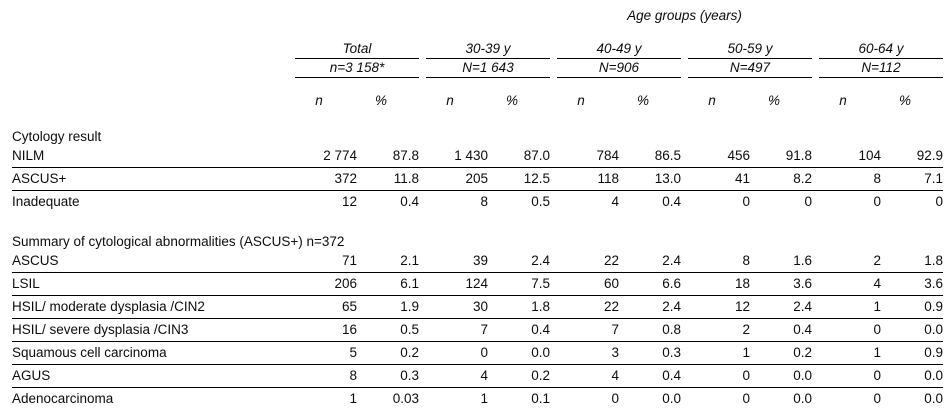 The image size is (948, 415). What do you see at coordinates (719, 284) in the screenshot?
I see `cell-n: 18` at bounding box center [719, 284].